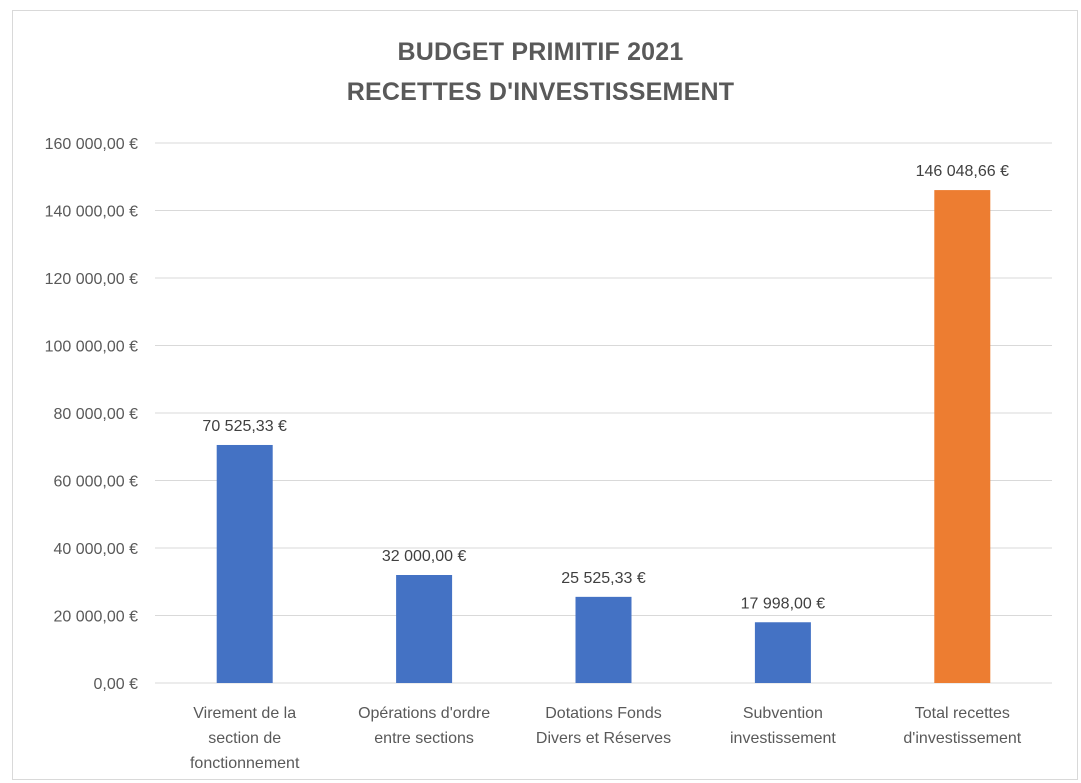 This screenshot has height=783, width=1081. I want to click on y-tick-label: 100 000,00 €, so click(92, 347).